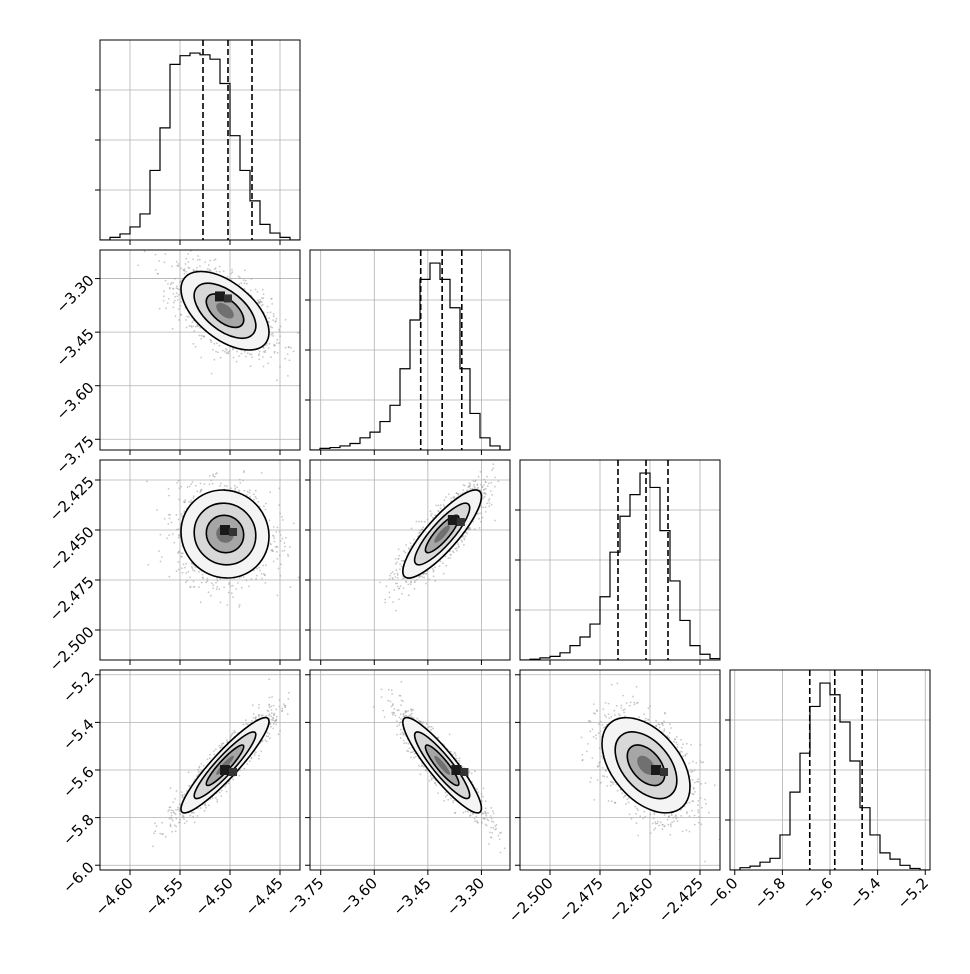 This screenshot has height=974, width=970. I want to click on density-peak-adjacent, so click(233, 532).